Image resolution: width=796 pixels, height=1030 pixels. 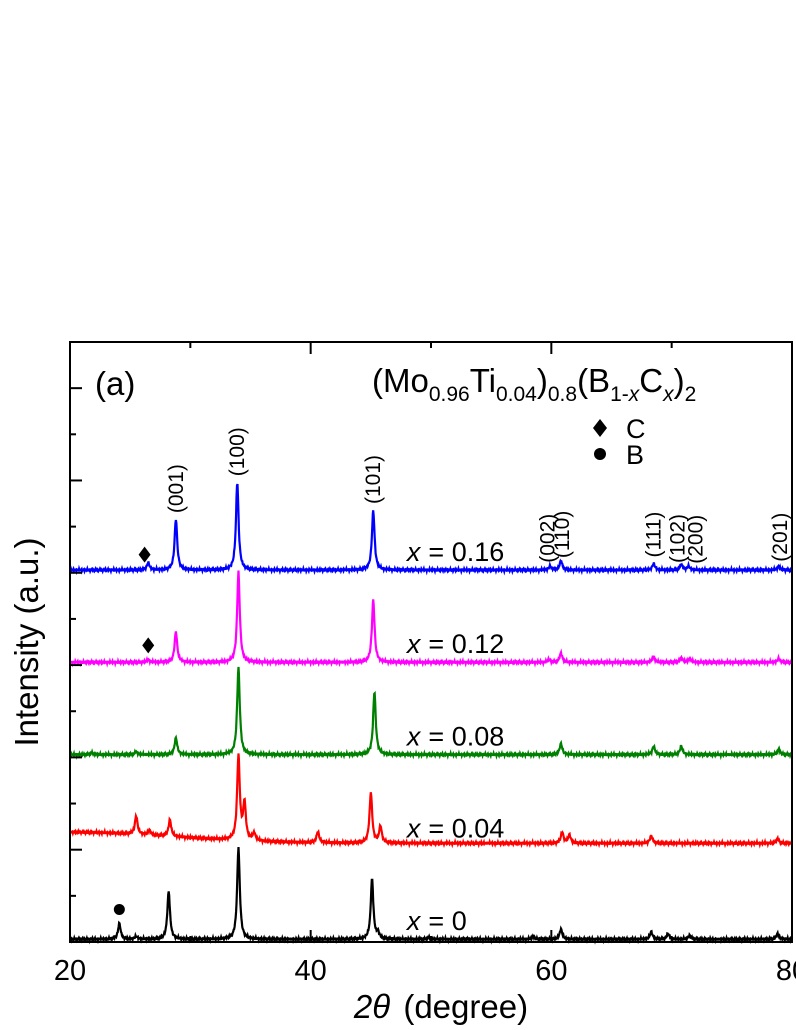 I want to click on chart-title-subscript: 2, so click(x=691, y=394).